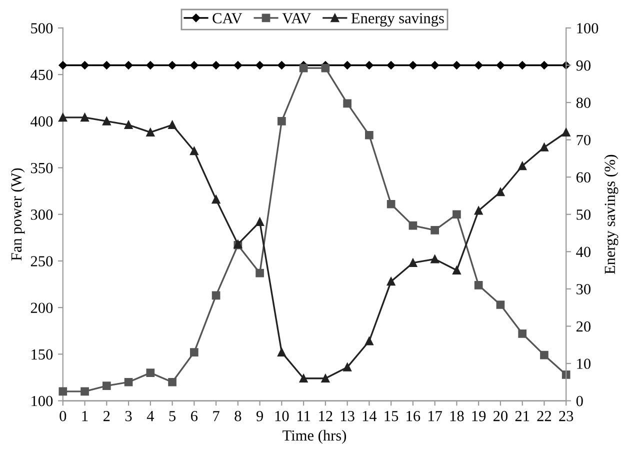 Image resolution: width=629 pixels, height=466 pixels. I want to click on x-tick-label: 17, so click(435, 416).